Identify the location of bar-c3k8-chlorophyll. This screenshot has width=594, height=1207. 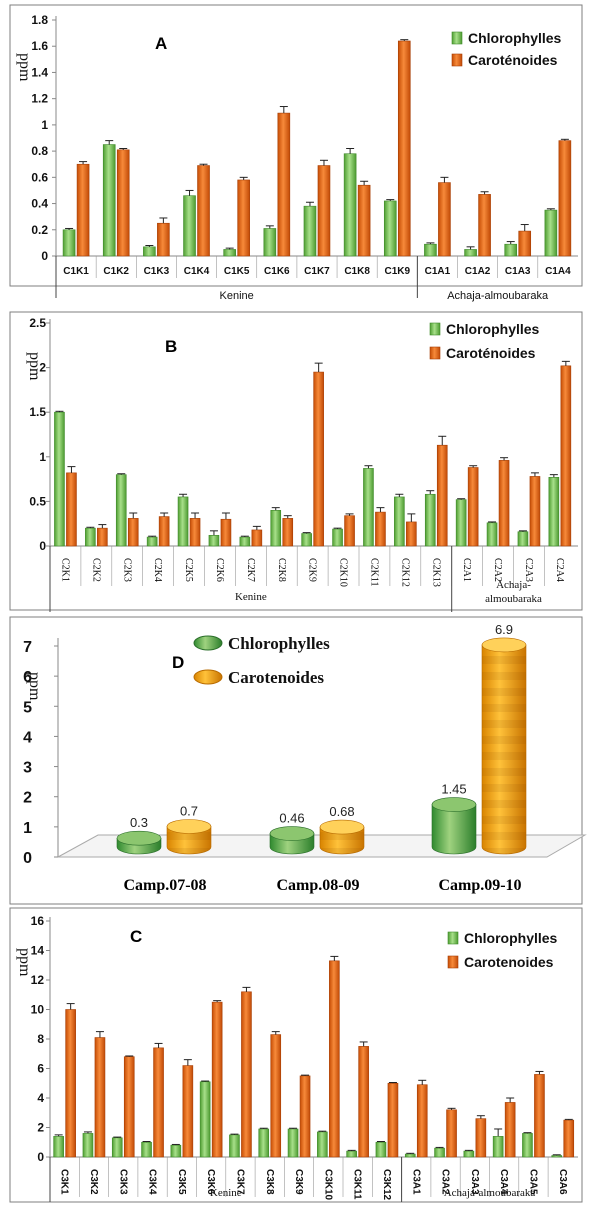
(264, 1143).